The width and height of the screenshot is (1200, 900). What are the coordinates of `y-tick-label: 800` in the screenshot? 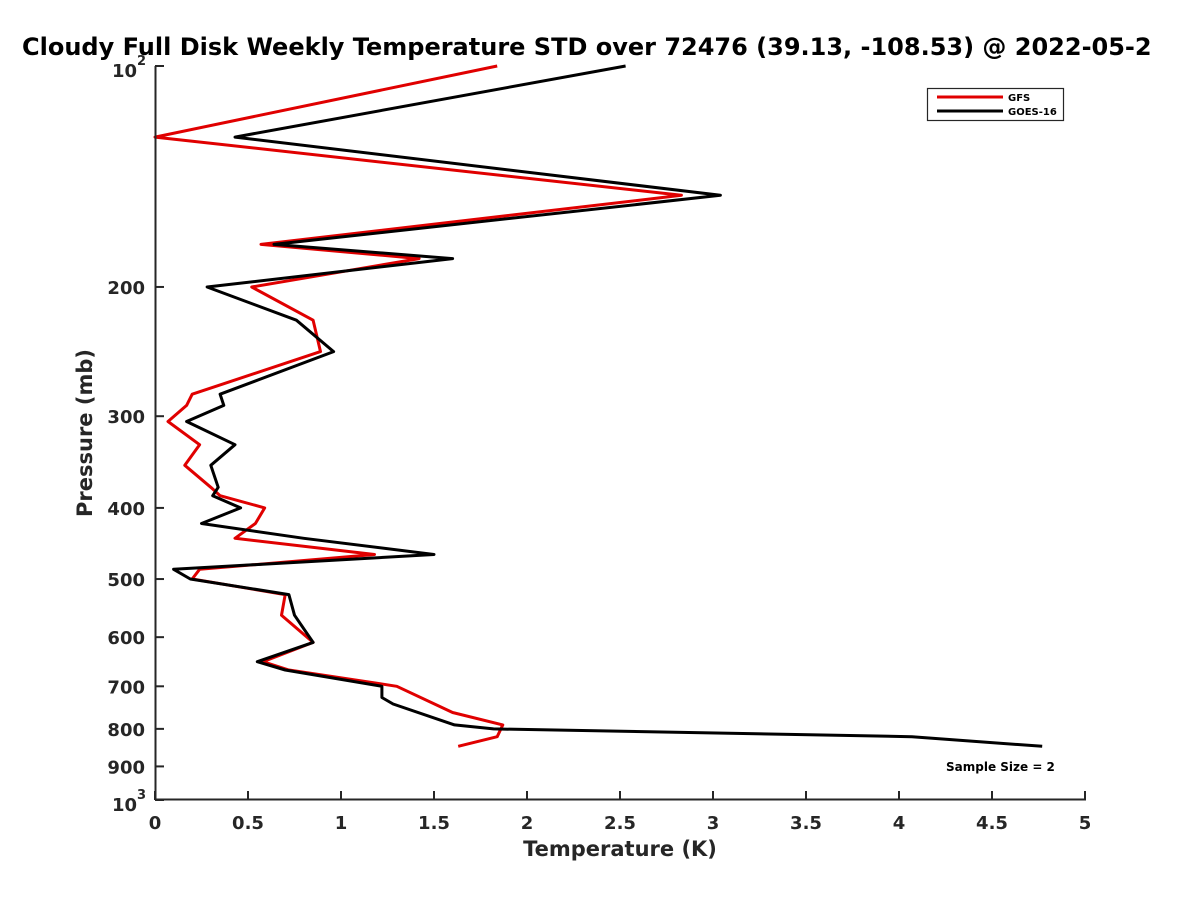 It's located at (126, 730).